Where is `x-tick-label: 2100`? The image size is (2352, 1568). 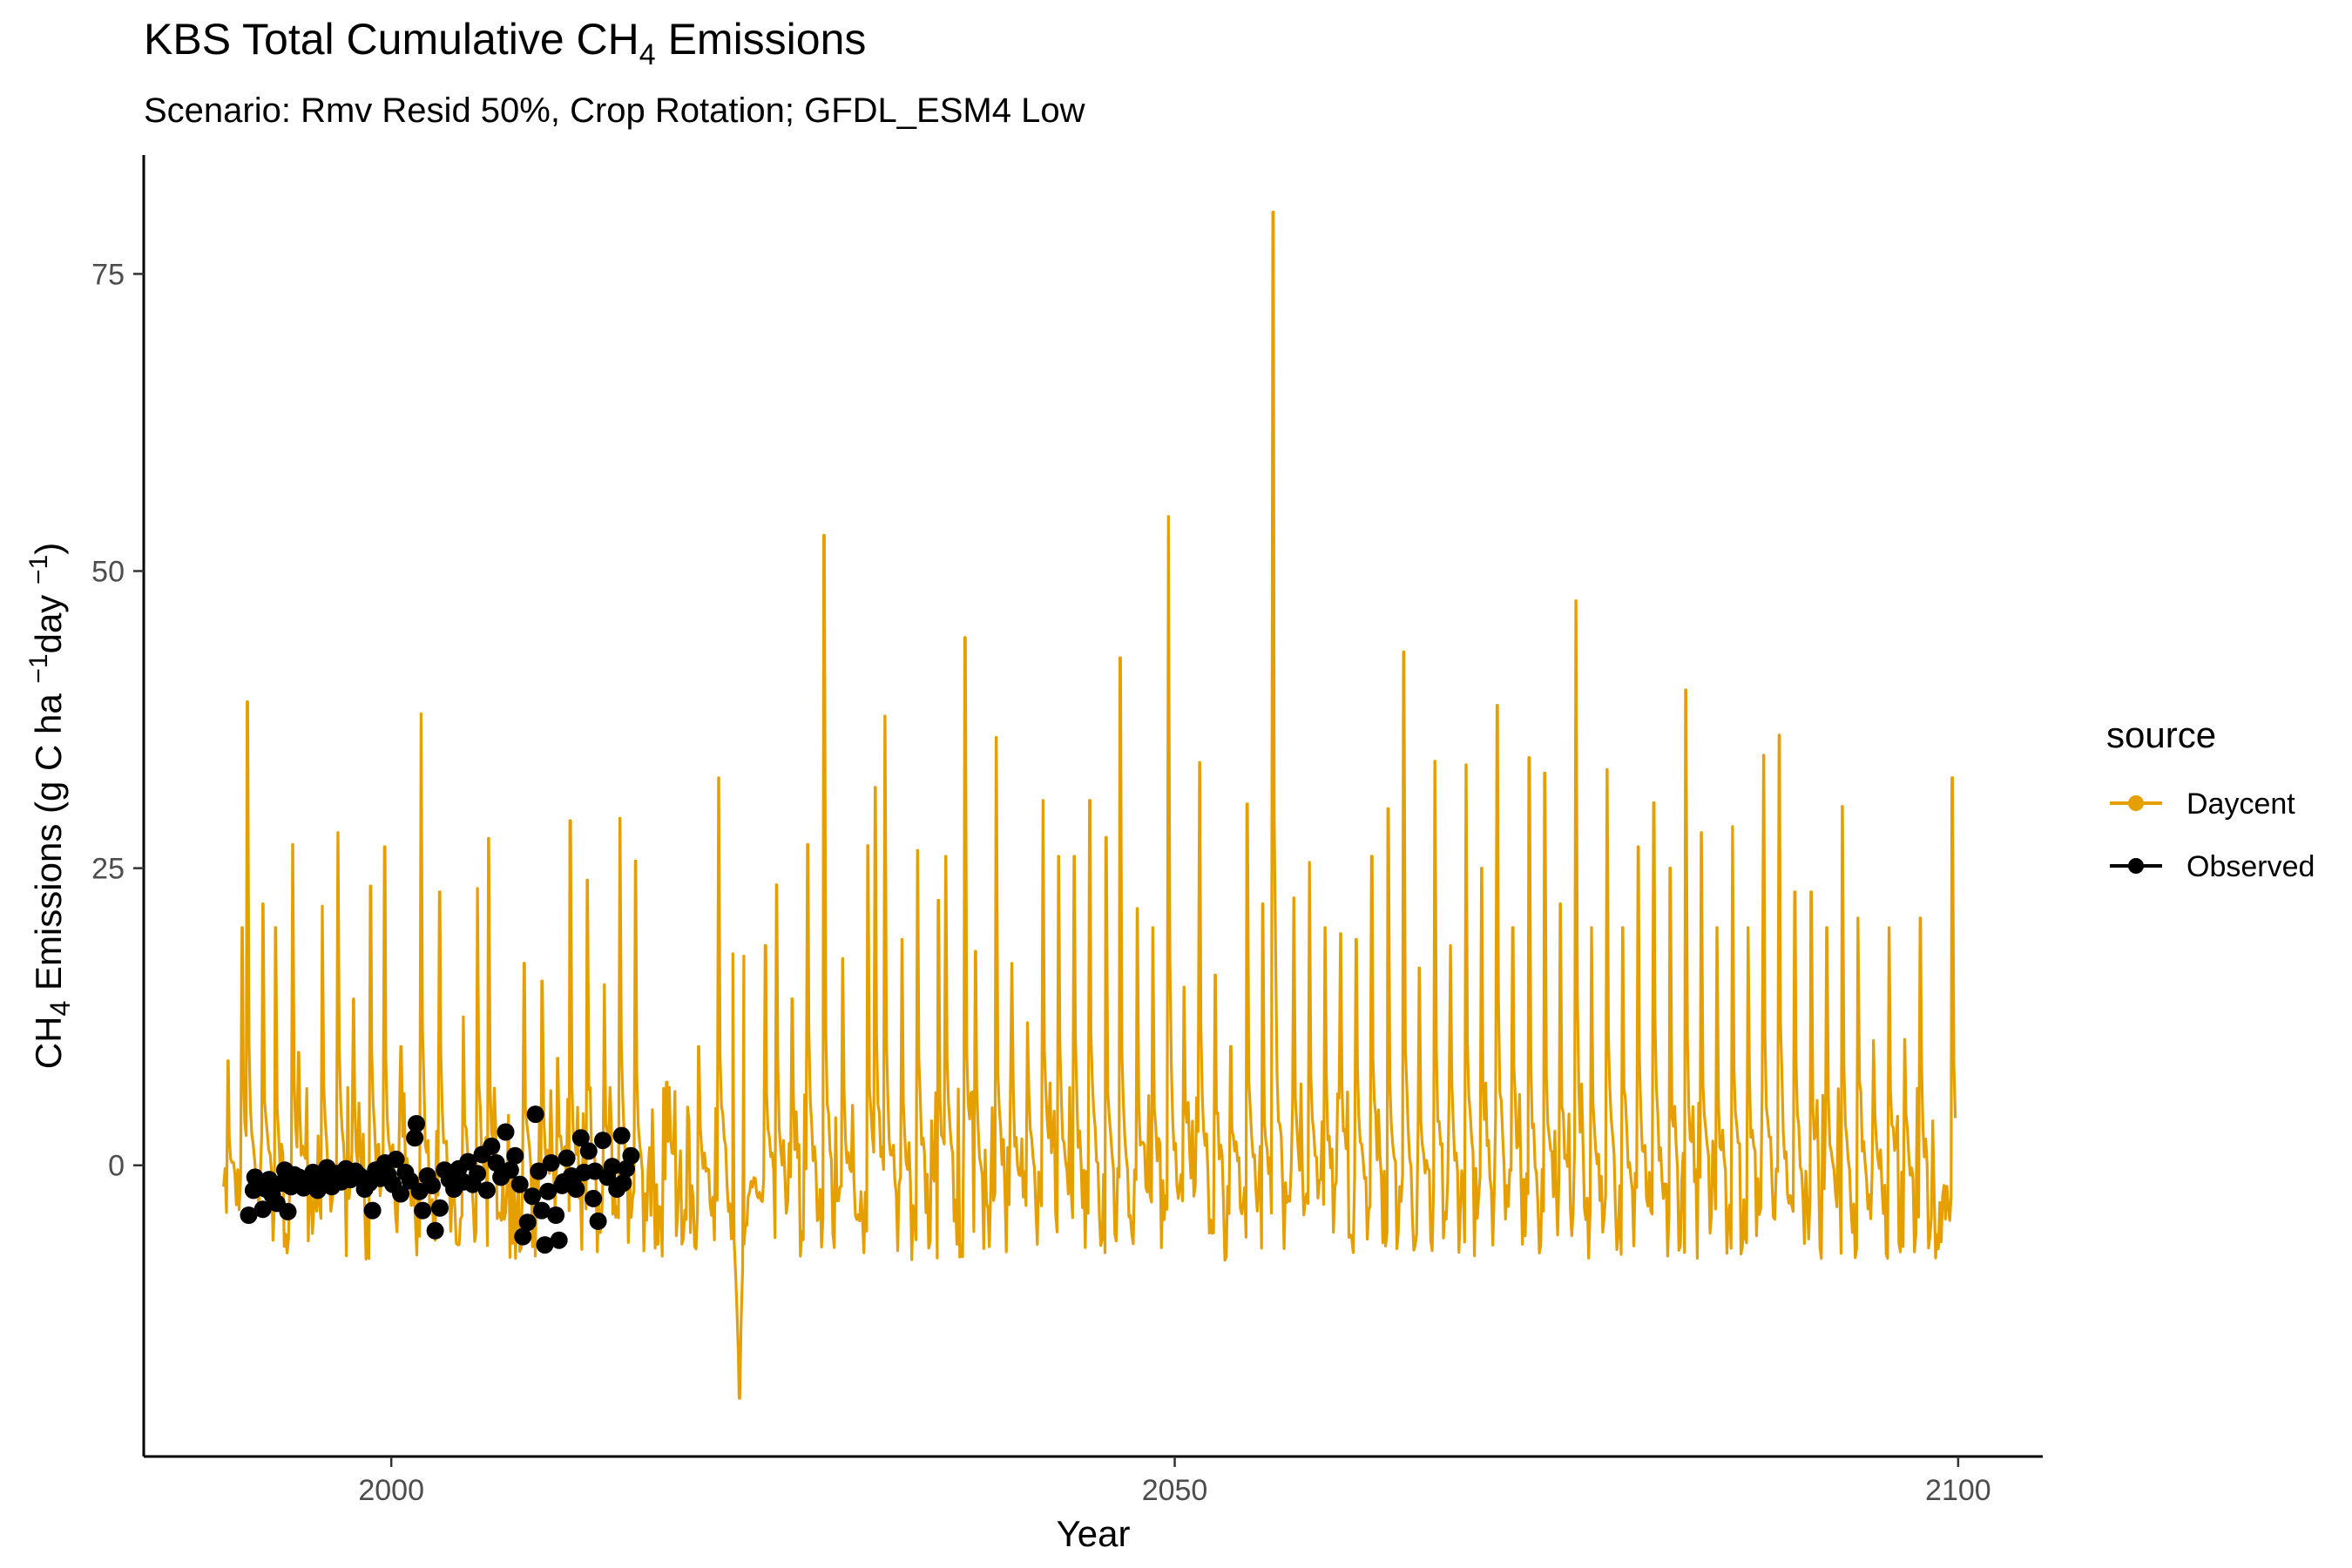
x-tick-label: 2100 is located at coordinates (1958, 1490).